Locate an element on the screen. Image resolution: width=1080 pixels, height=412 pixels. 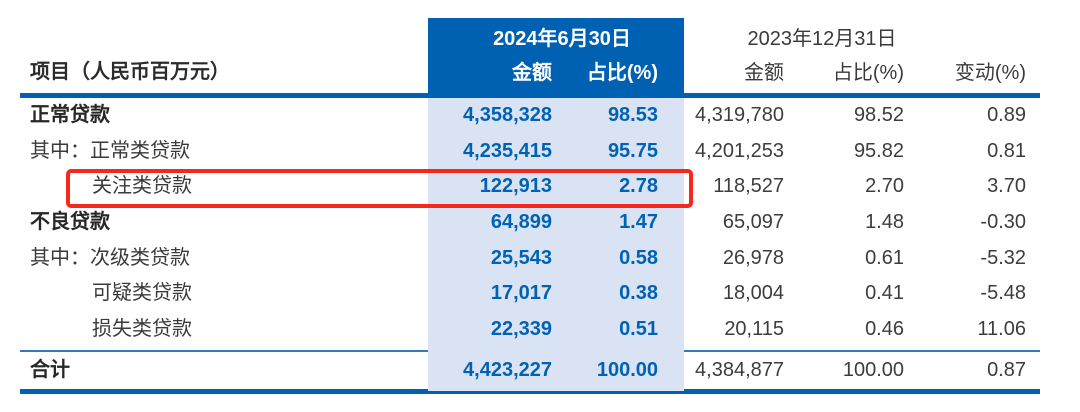
cell-amount-2023: 4,384,877 is located at coordinates (739, 369).